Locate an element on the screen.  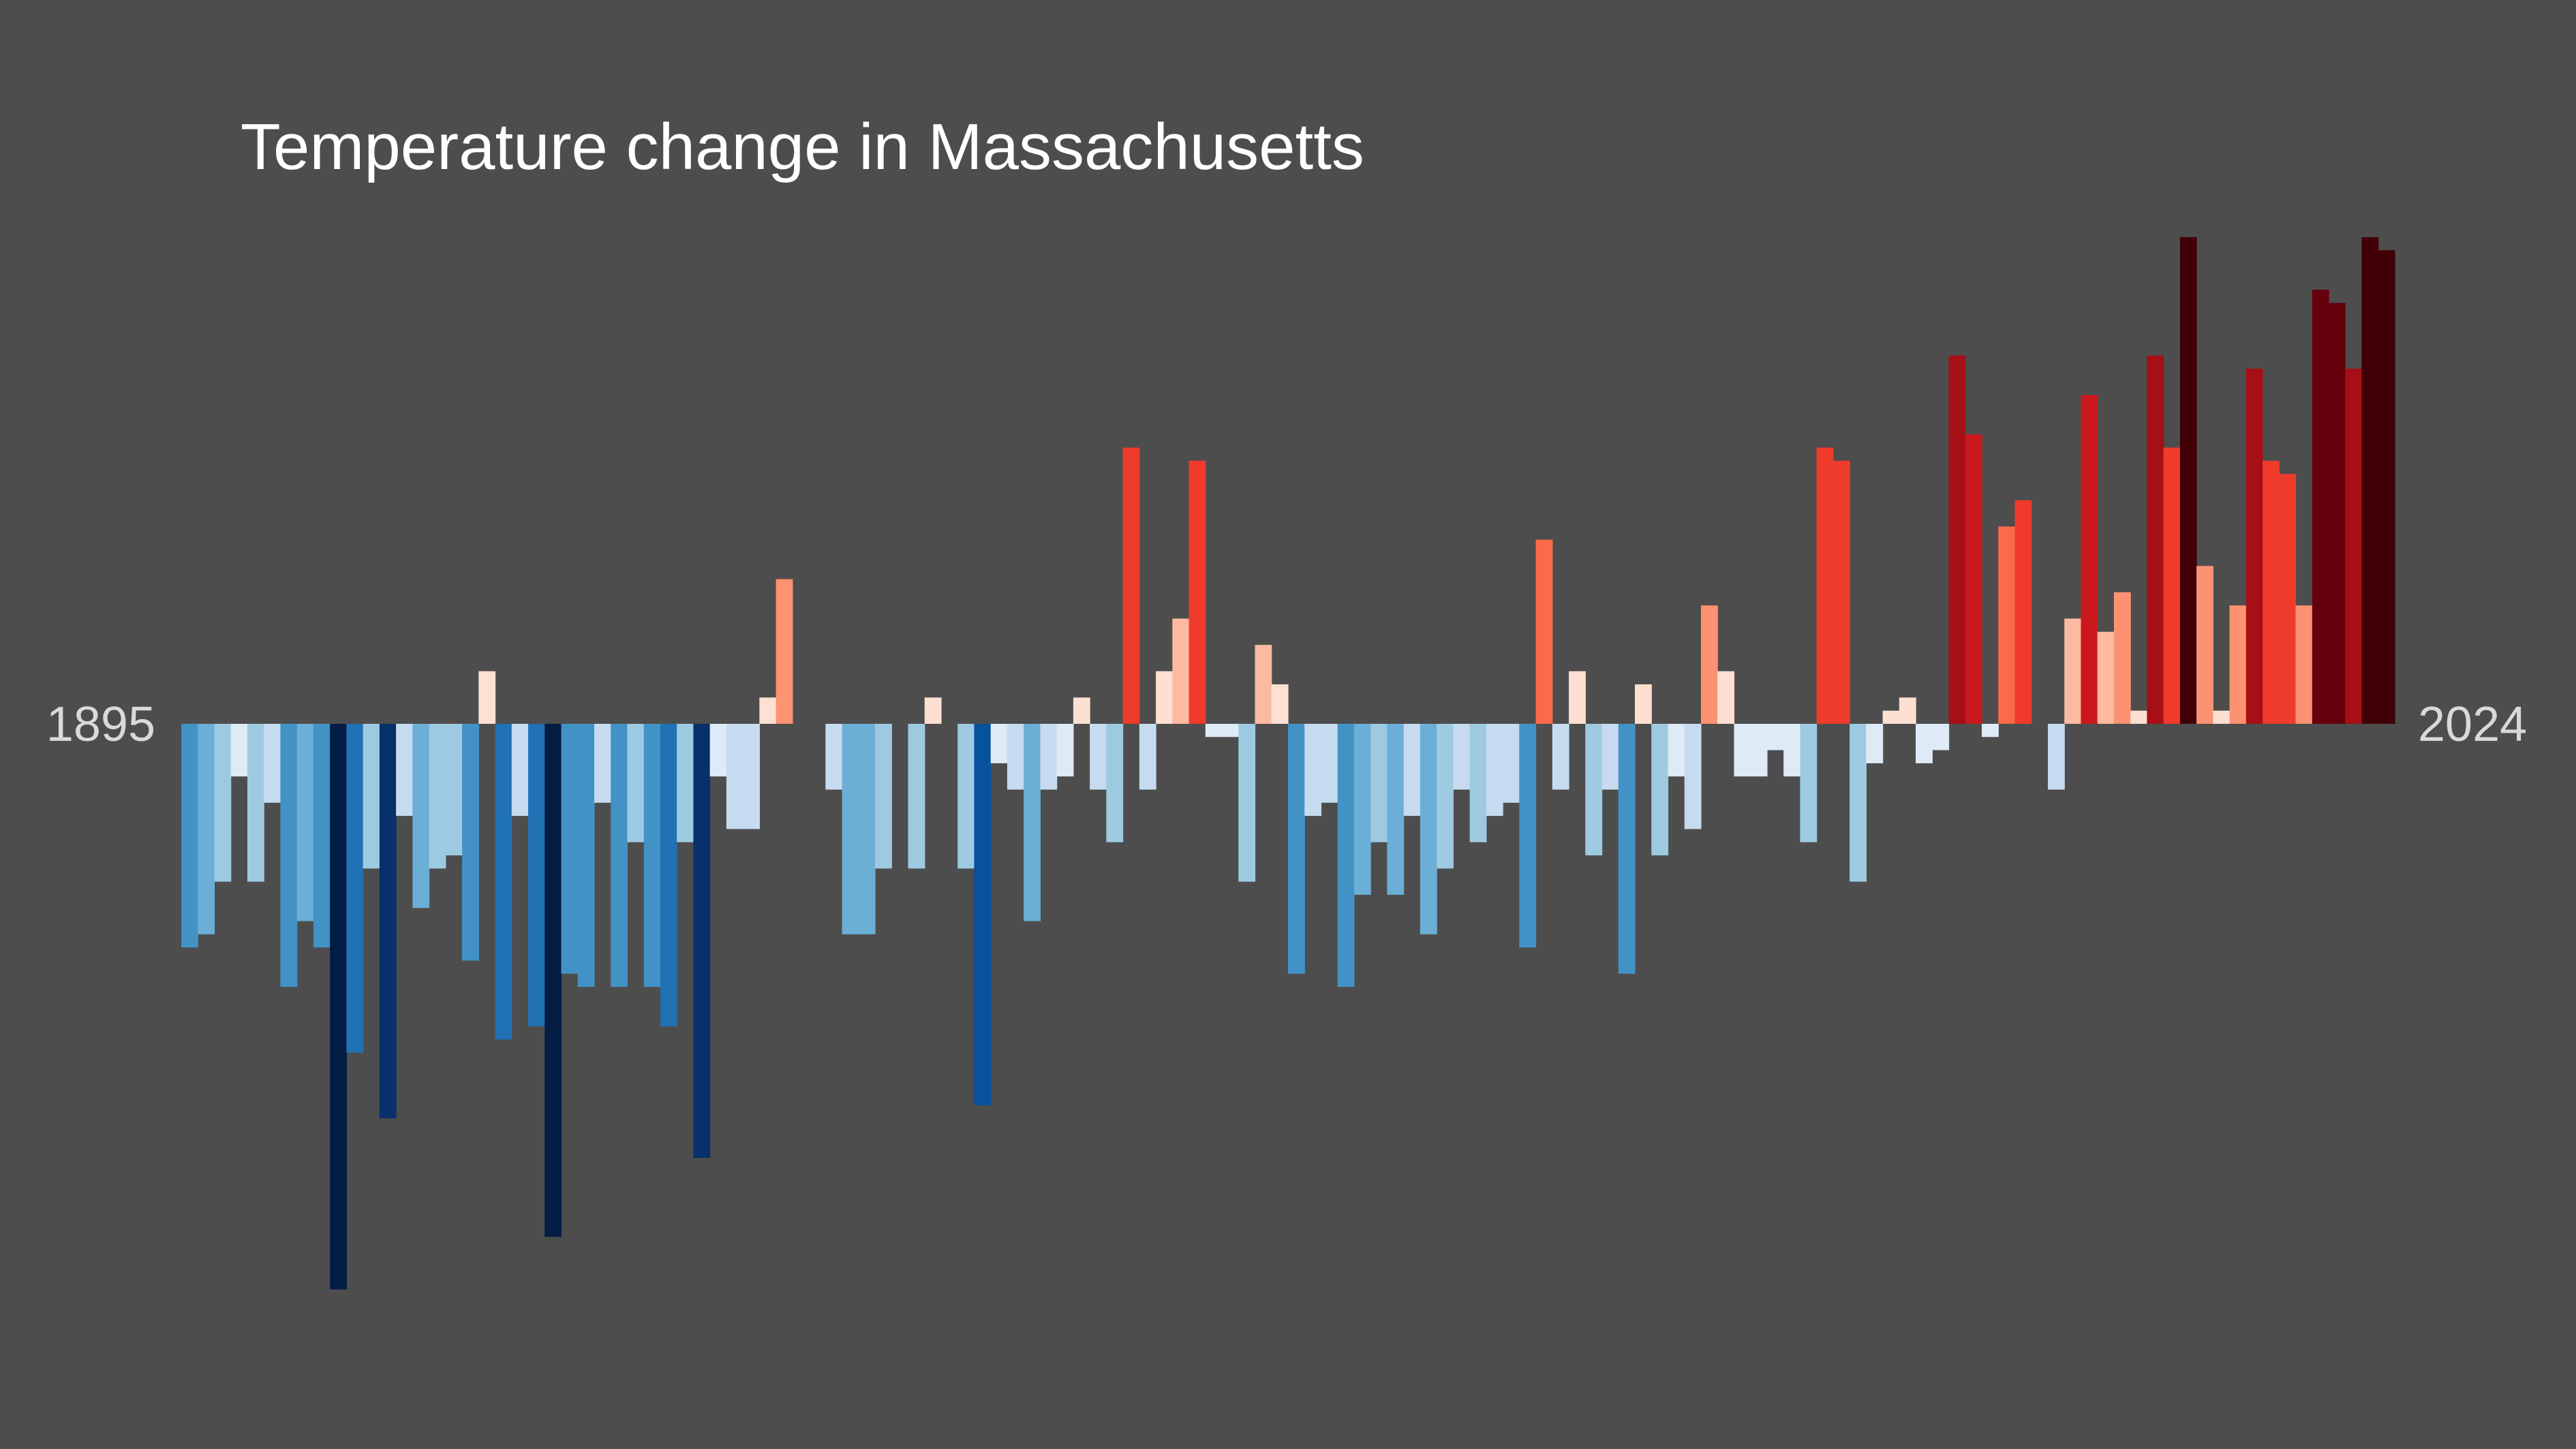
end-year-label: 2024 is located at coordinates (2472, 724).